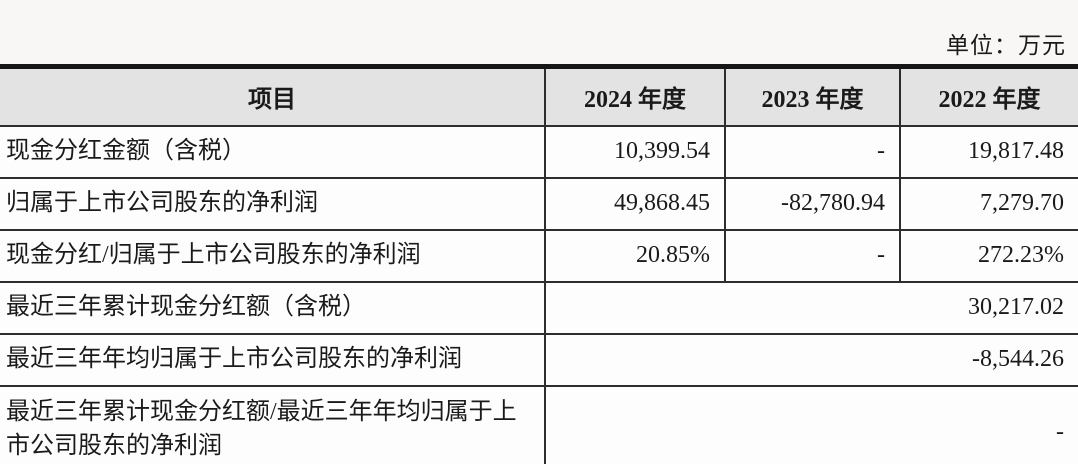 The width and height of the screenshot is (1078, 464). What do you see at coordinates (272, 255) in the screenshot?
I see `row-label: 现金分红/归属于上市公司股东的净利润` at bounding box center [272, 255].